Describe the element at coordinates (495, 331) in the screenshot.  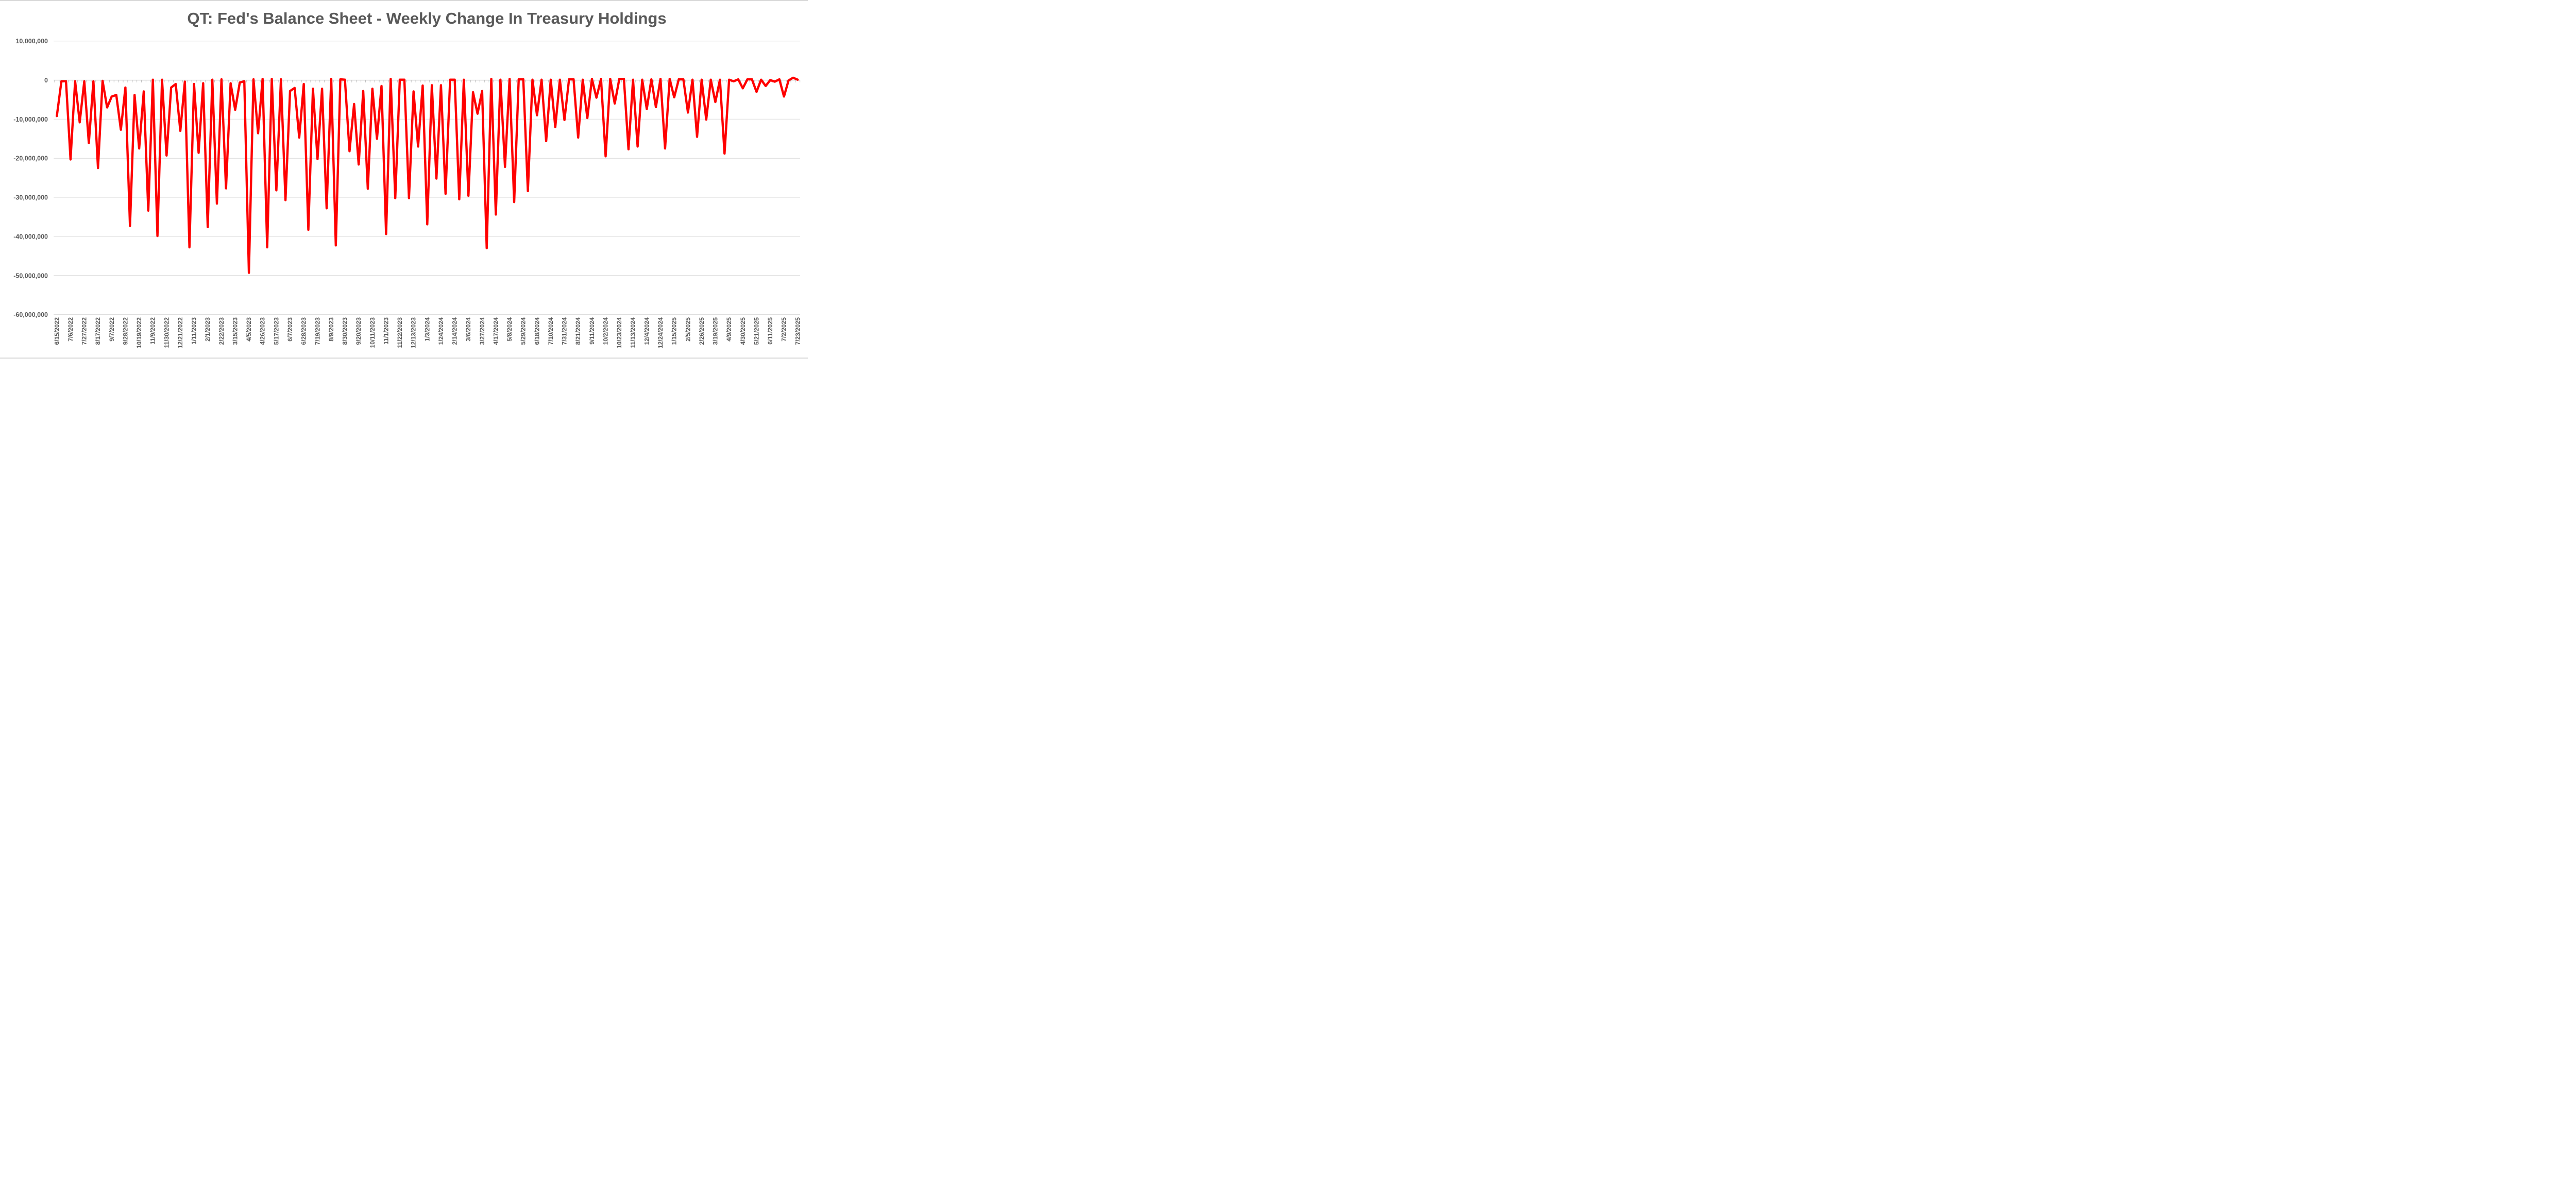
I see `x-axis-label: 4/17/2024` at that location.